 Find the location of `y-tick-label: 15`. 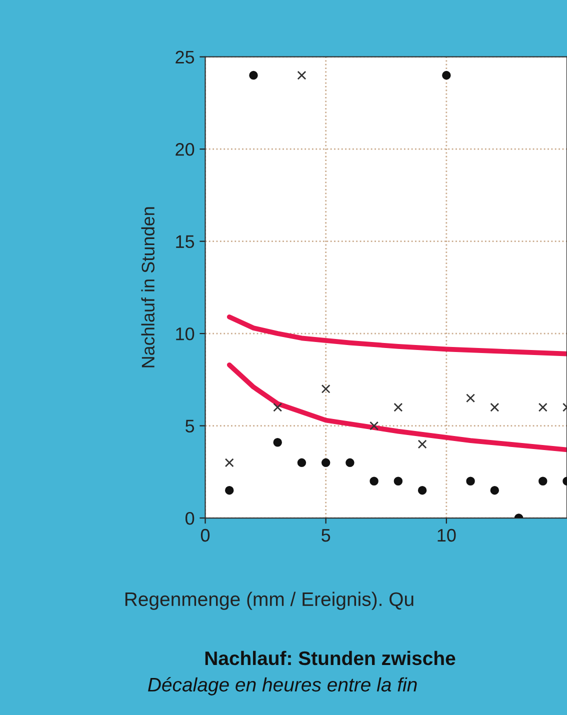

y-tick-label: 15 is located at coordinates (185, 241).